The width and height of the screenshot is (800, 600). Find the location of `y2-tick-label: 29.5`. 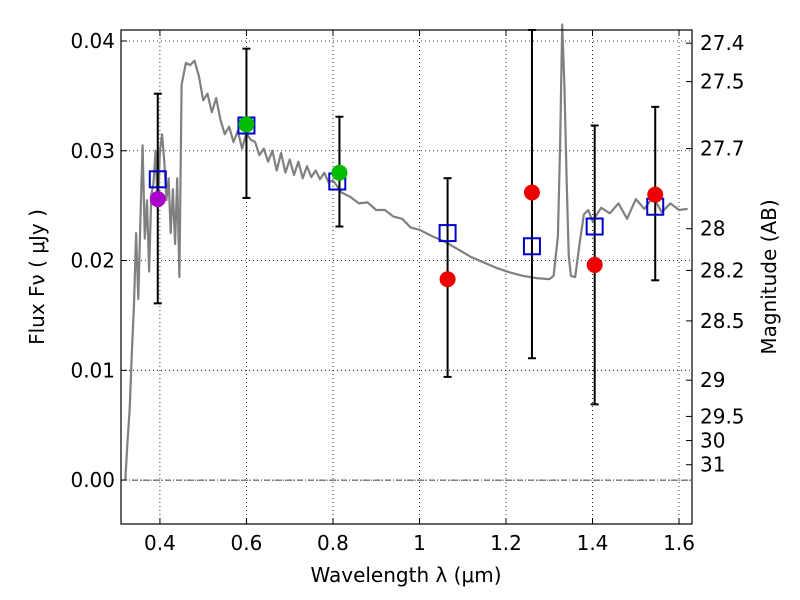

y2-tick-label: 29.5 is located at coordinates (722, 416).